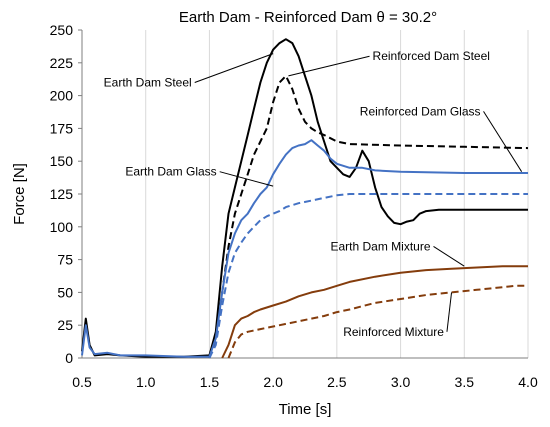 The width and height of the screenshot is (550, 427). What do you see at coordinates (62, 128) in the screenshot?
I see `y-tick-label: 175` at bounding box center [62, 128].